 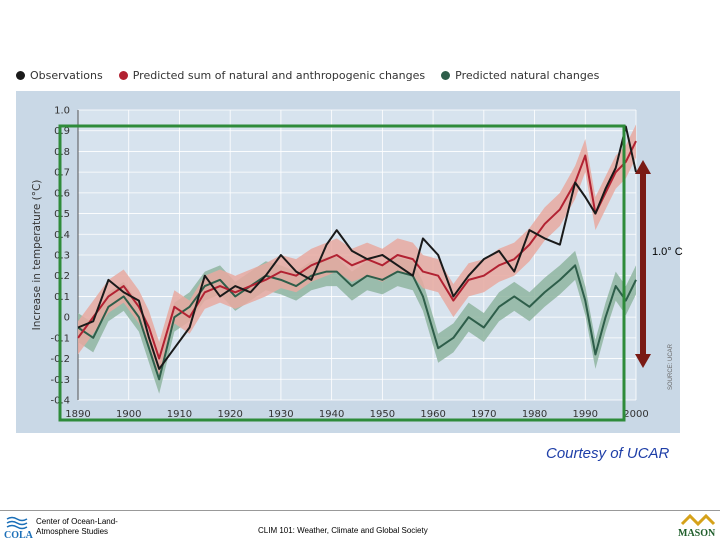 What do you see at coordinates (37, 255) in the screenshot?
I see `y-axis-title: Increase in temperature (°C)` at bounding box center [37, 255].